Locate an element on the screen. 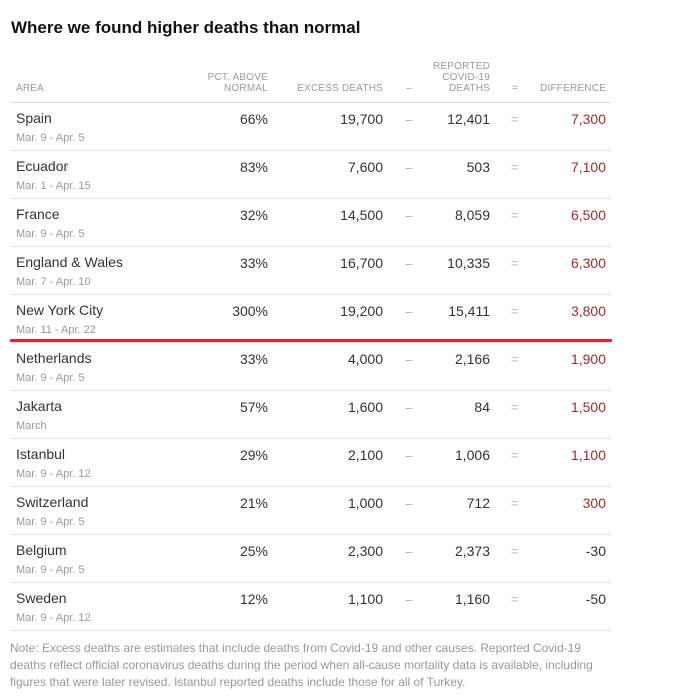  row-pct-above-normal: 21% is located at coordinates (253, 503).